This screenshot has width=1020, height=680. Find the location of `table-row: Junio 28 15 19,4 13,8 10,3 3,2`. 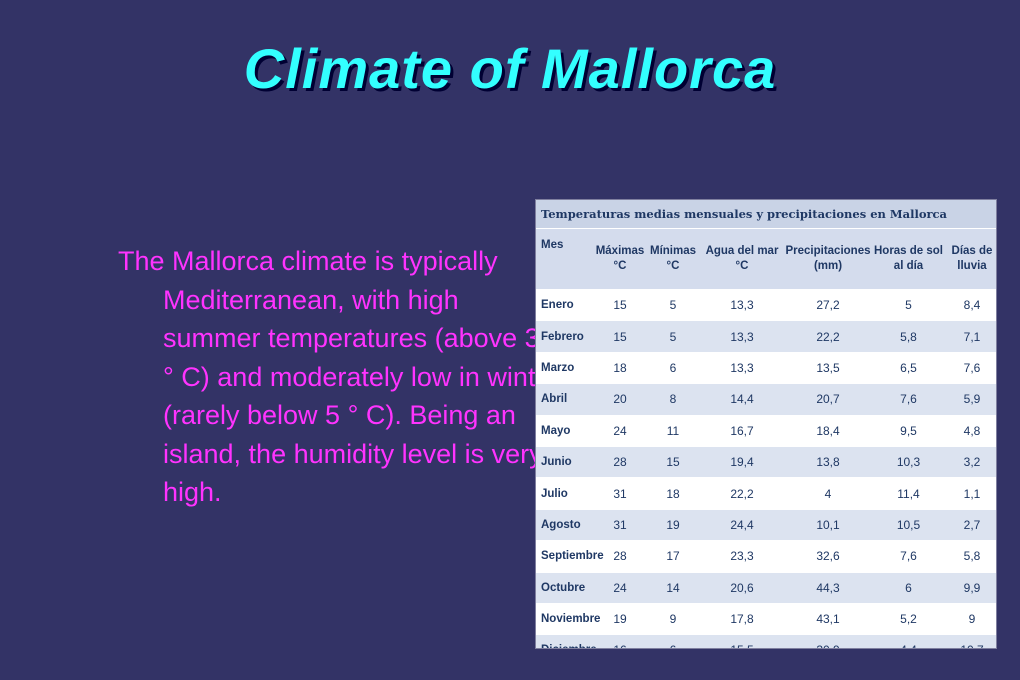

table-row: Junio 28 15 19,4 13,8 10,3 3,2 is located at coordinates (766, 462).